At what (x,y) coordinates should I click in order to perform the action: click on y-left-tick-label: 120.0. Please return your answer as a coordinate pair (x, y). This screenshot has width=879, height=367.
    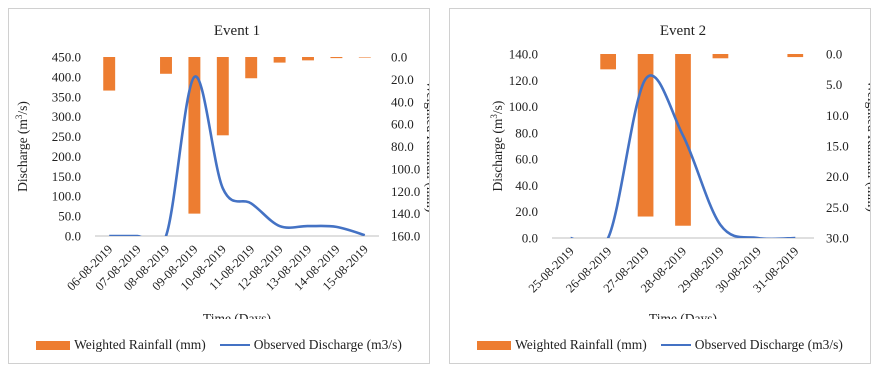
    Looking at the image, I should click on (523, 80).